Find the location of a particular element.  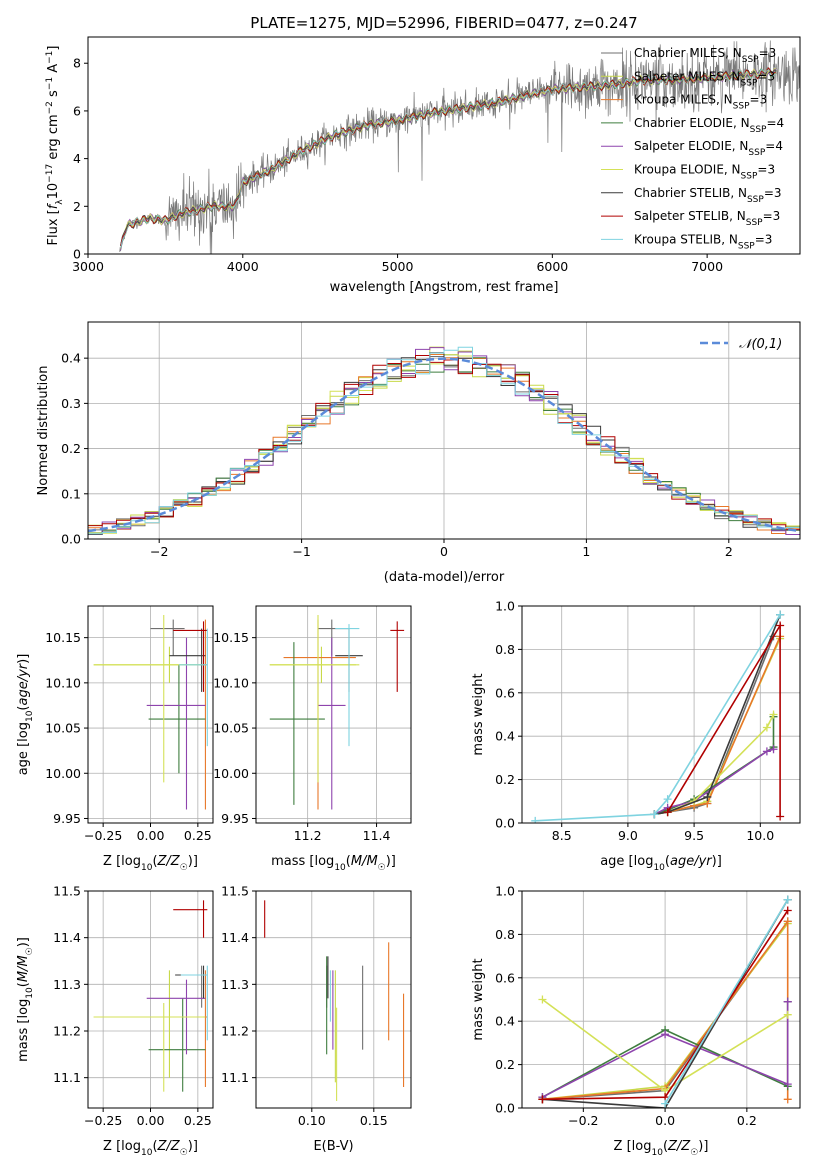

axes-frame-group: 0.10 0.15 11.1 11.2 11.3 11.4 11.5 is located at coordinates (316, 1006).